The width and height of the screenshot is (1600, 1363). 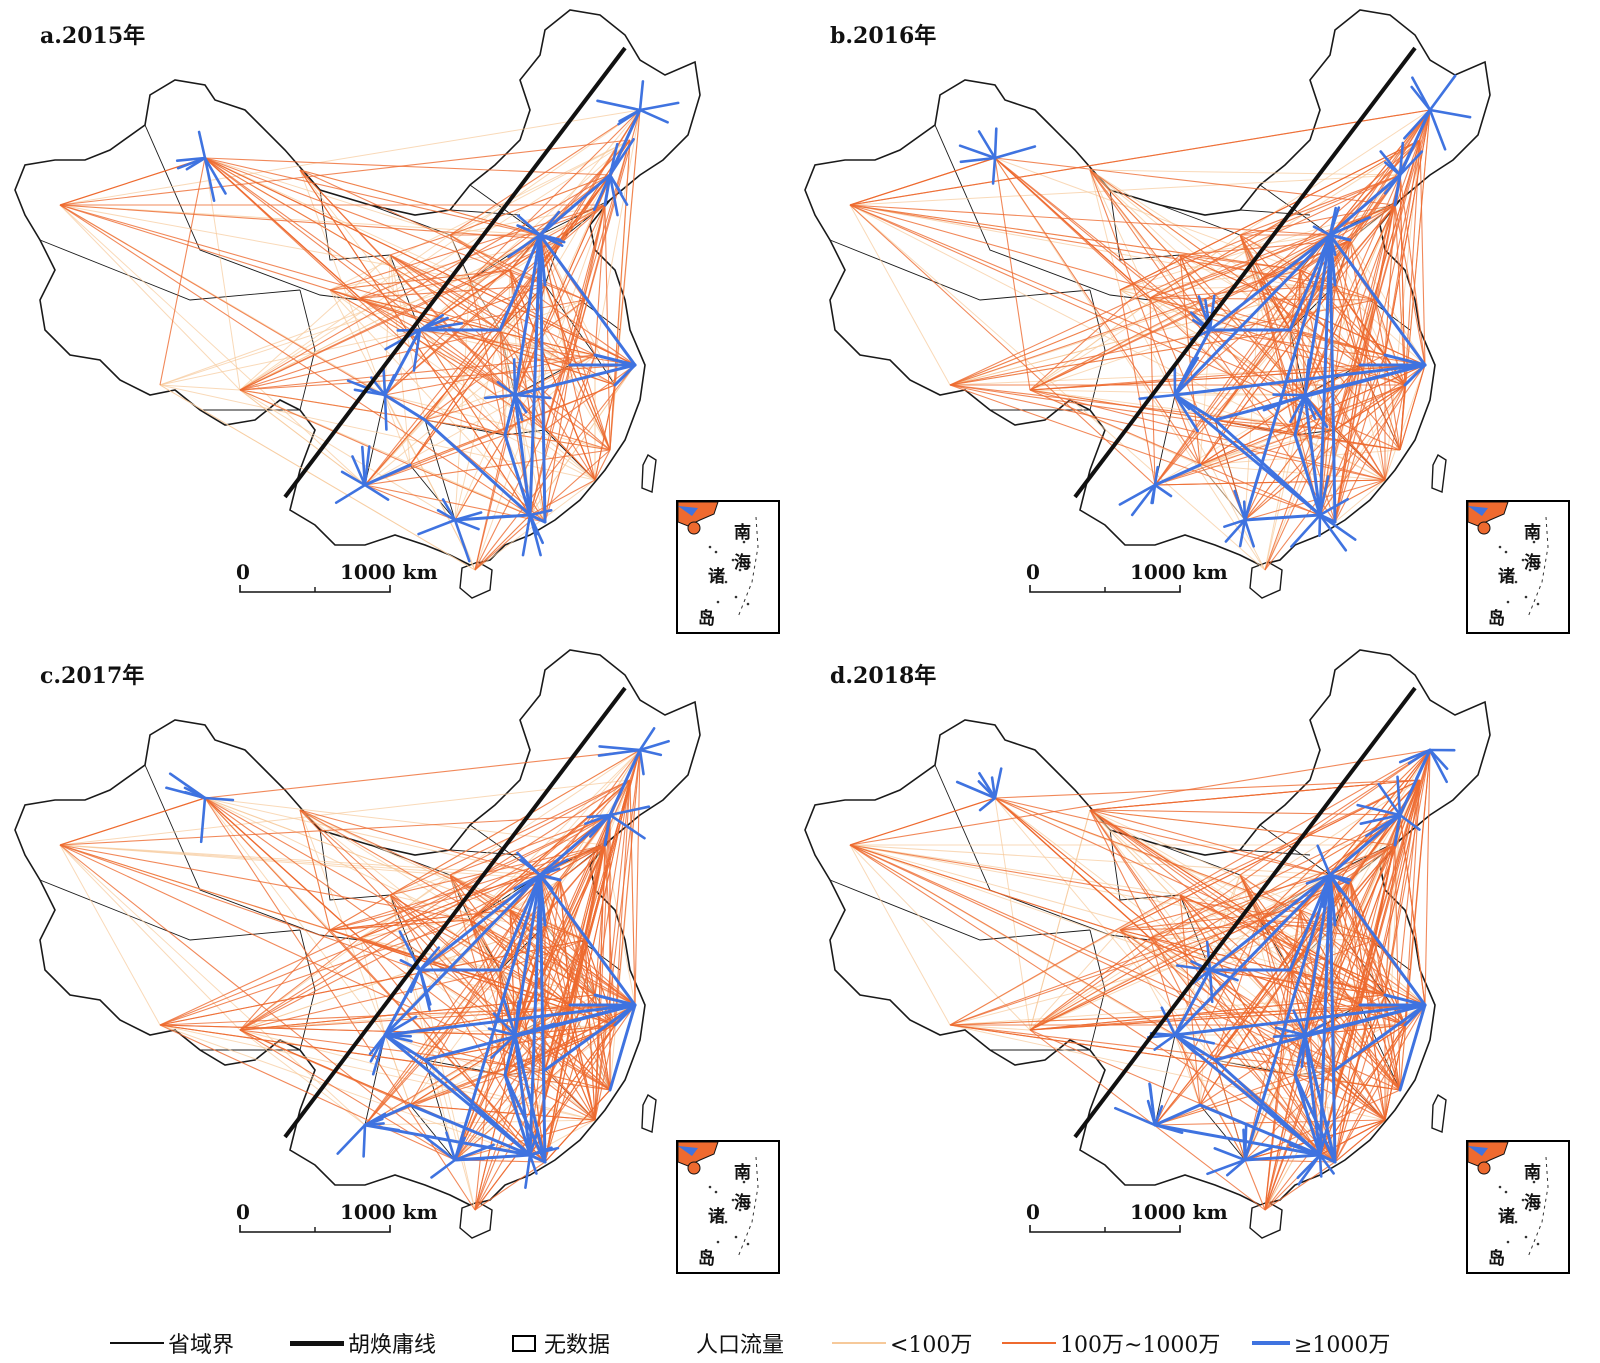 What do you see at coordinates (172, 1343) in the screenshot?
I see `legend-province-boundary: 省域界` at bounding box center [172, 1343].